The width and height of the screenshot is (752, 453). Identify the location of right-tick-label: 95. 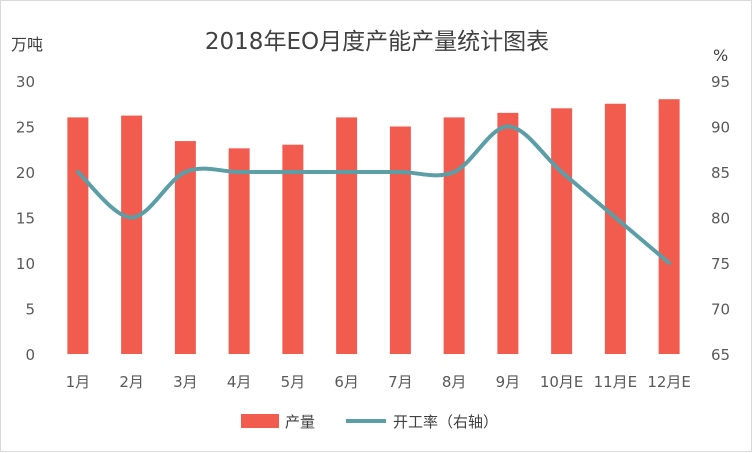
(720, 82).